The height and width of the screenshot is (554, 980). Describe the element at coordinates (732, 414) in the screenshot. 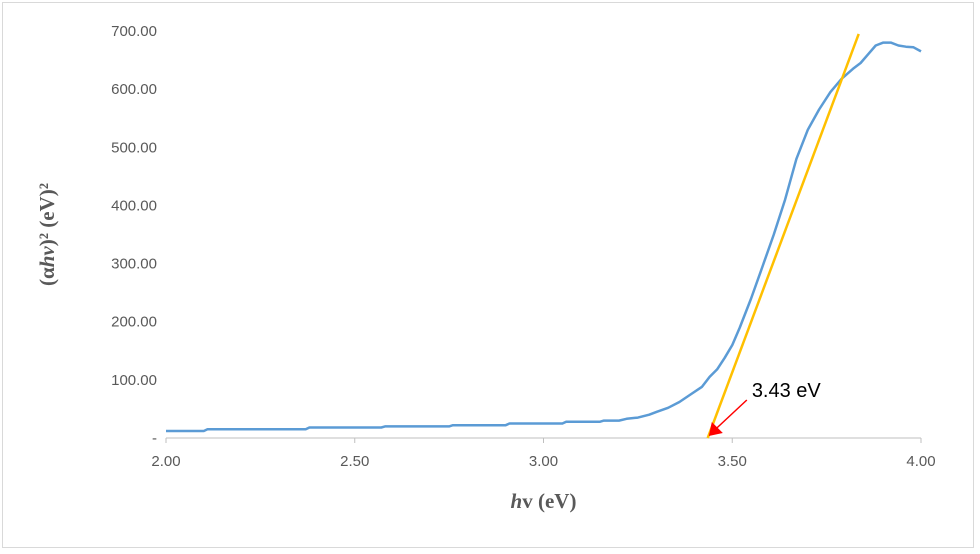

I see `annotation-arrow` at that location.